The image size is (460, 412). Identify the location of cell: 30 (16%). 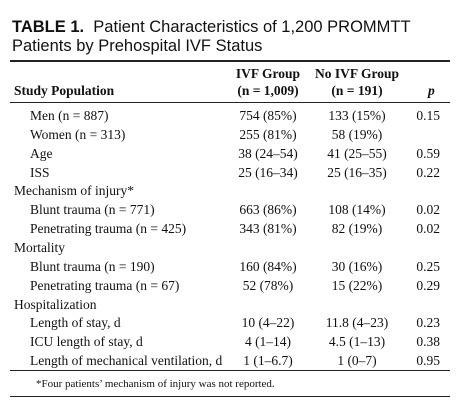
(357, 266).